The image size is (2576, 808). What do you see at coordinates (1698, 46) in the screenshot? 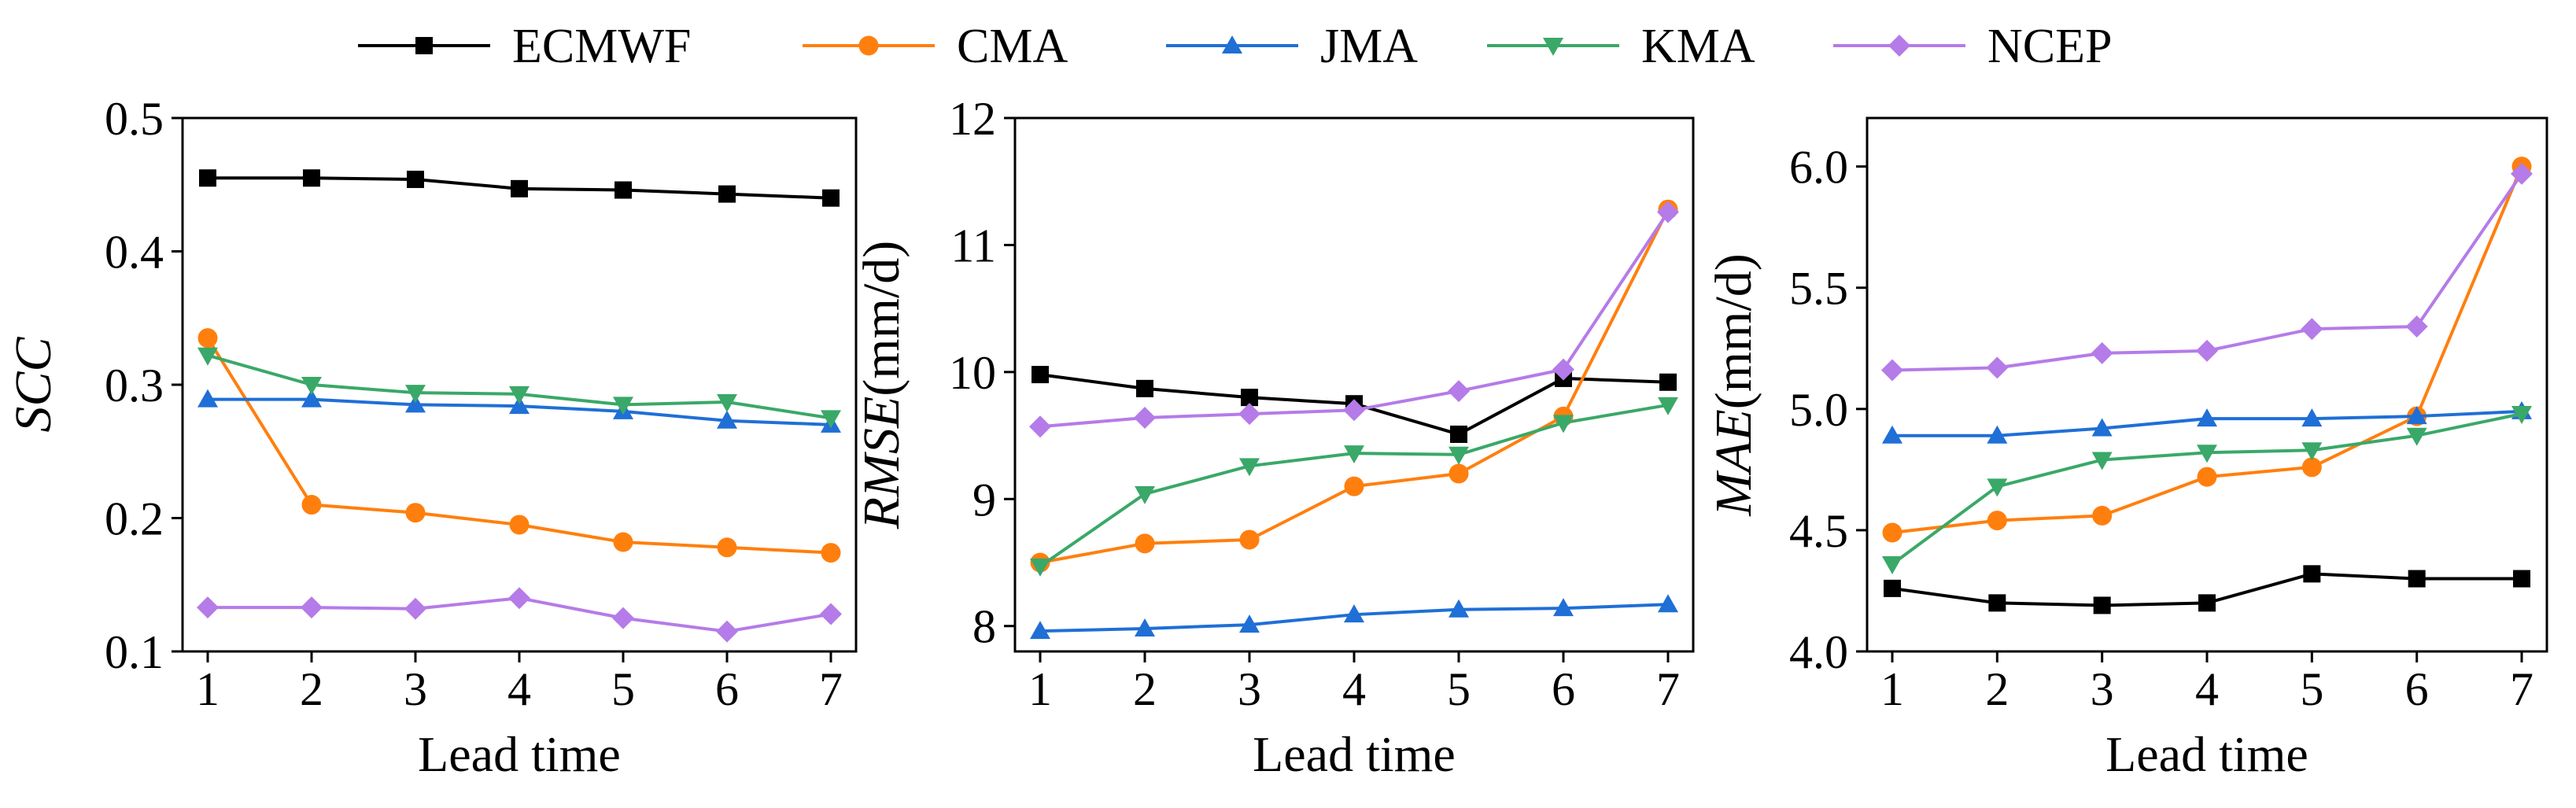
I see `legend-label-kma: KMA` at bounding box center [1698, 46].